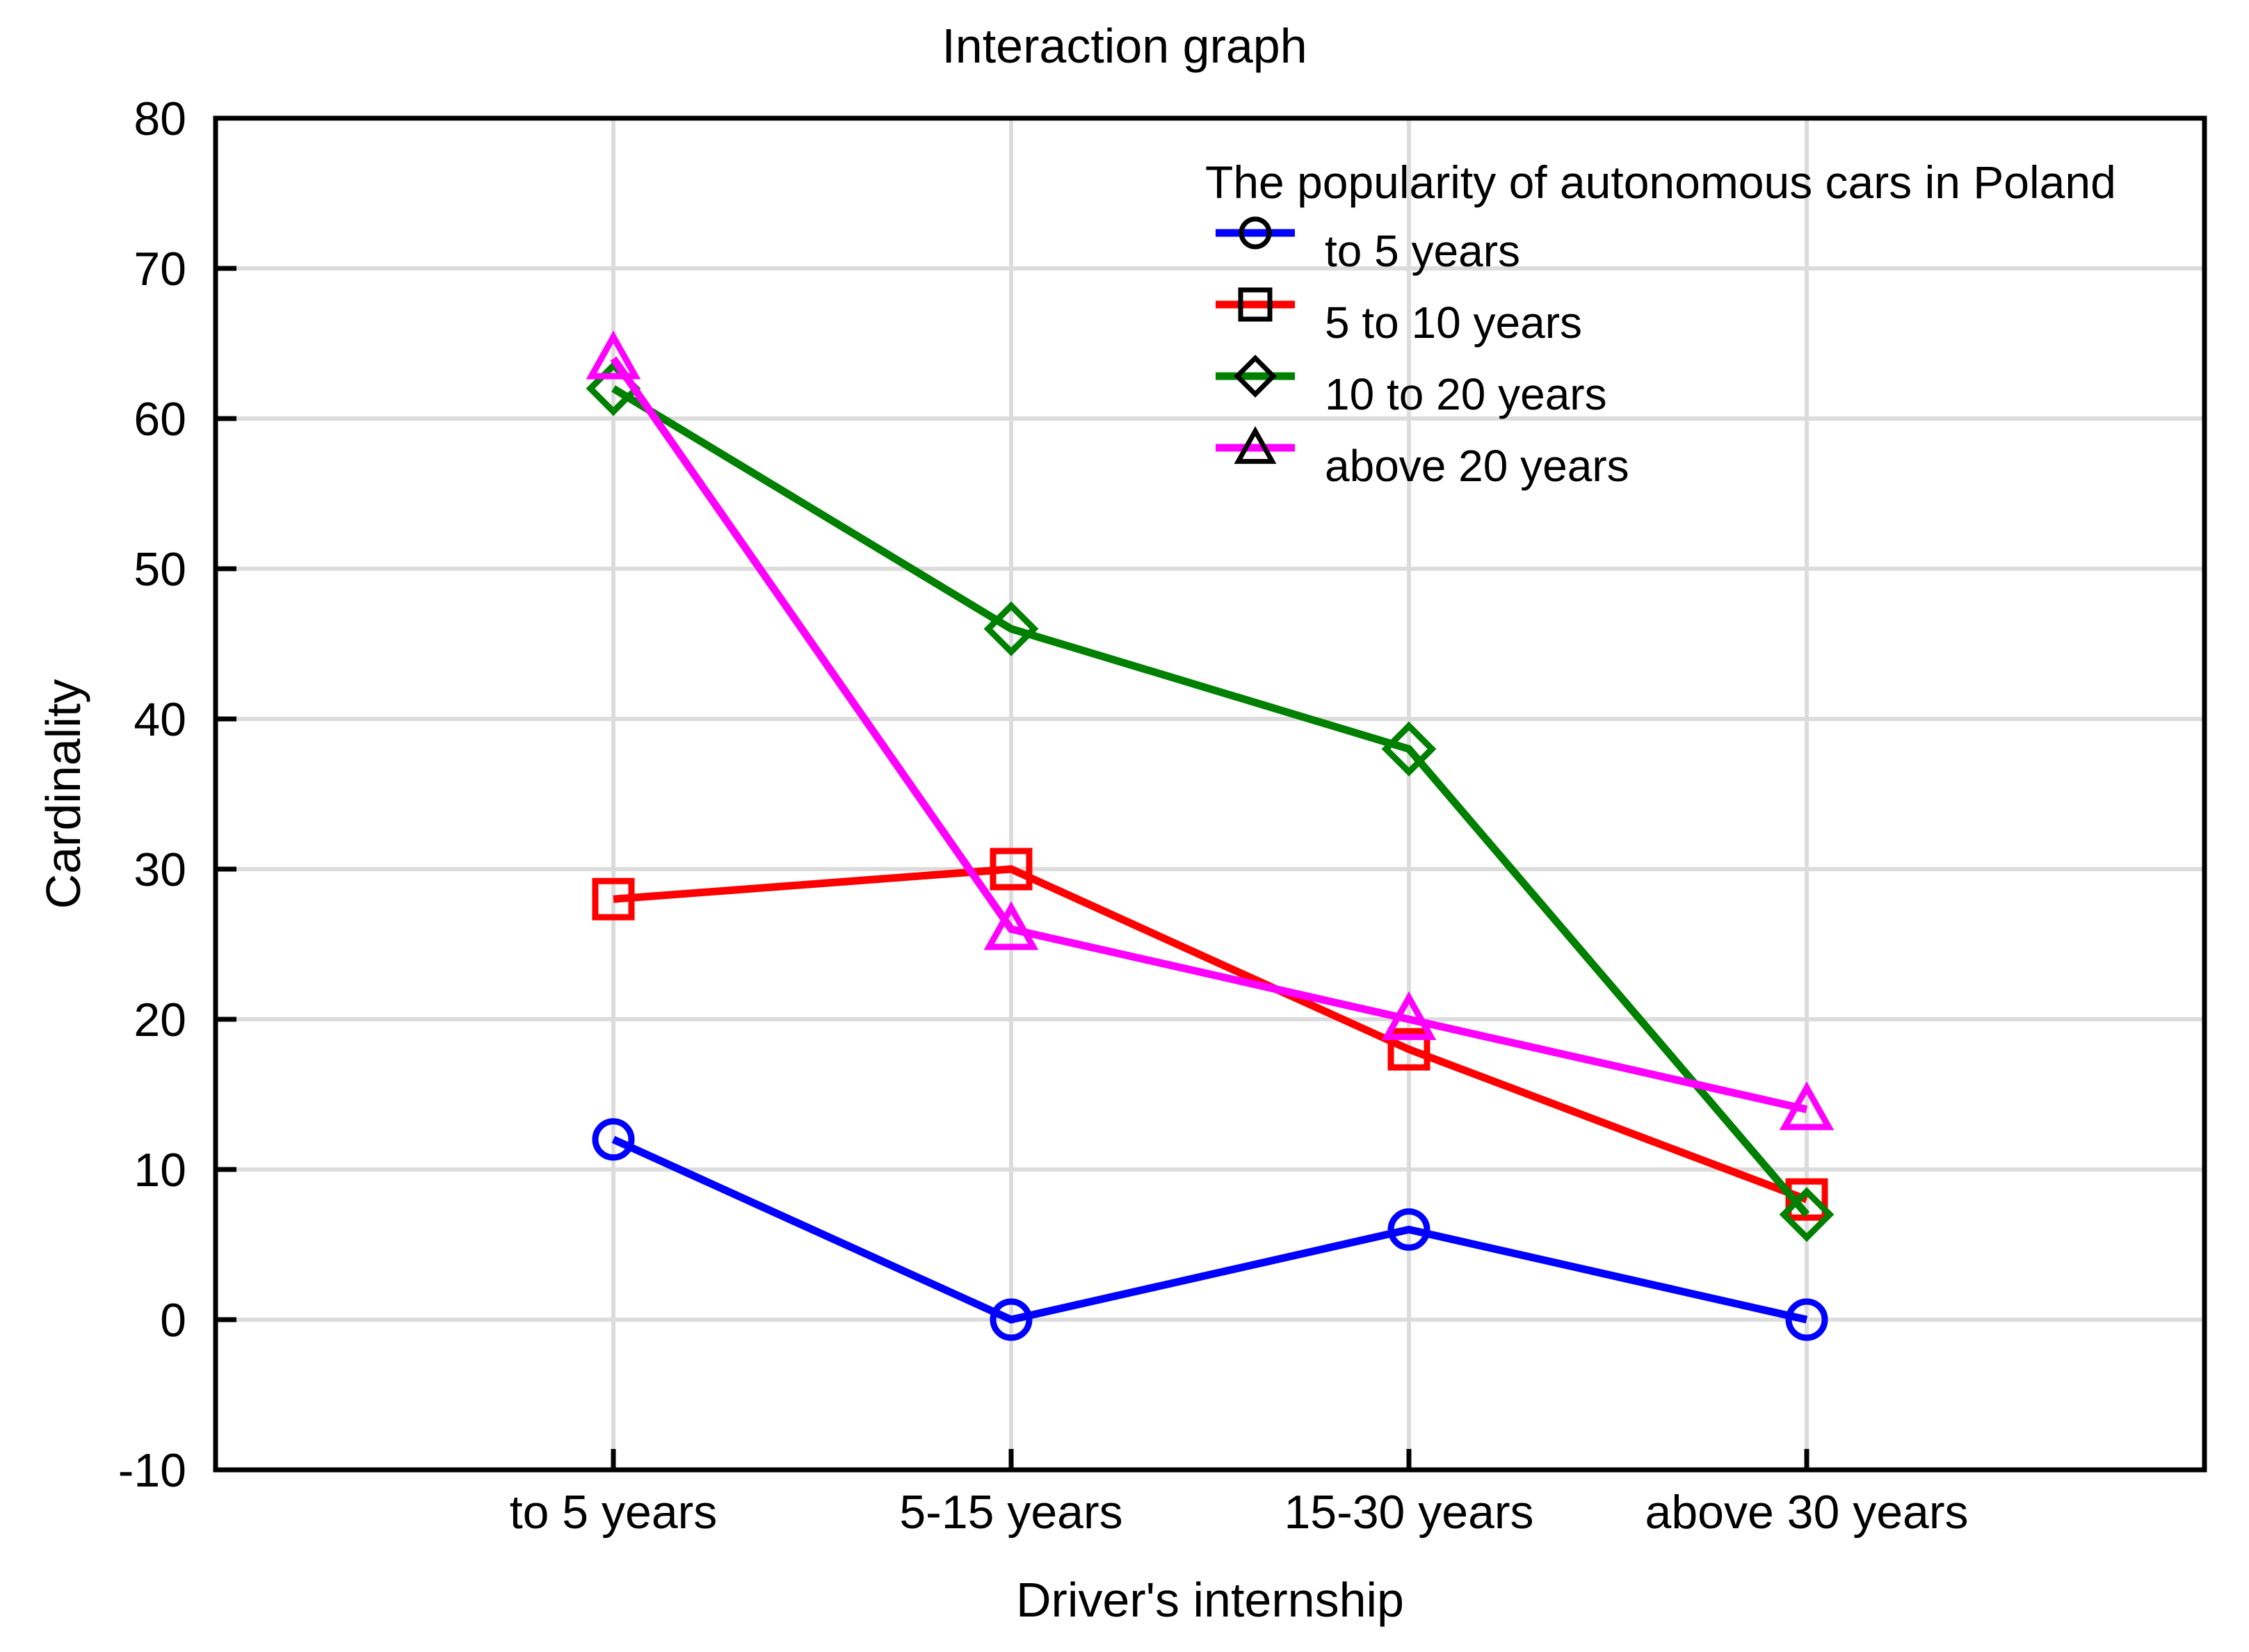  What do you see at coordinates (1453, 323) in the screenshot?
I see `legend-item-label: 5 to 10 years` at bounding box center [1453, 323].